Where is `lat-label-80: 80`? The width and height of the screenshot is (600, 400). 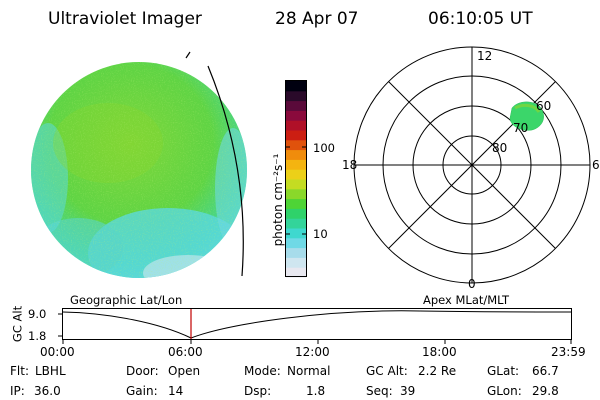
lat-label-80: 80 is located at coordinates (499, 148).